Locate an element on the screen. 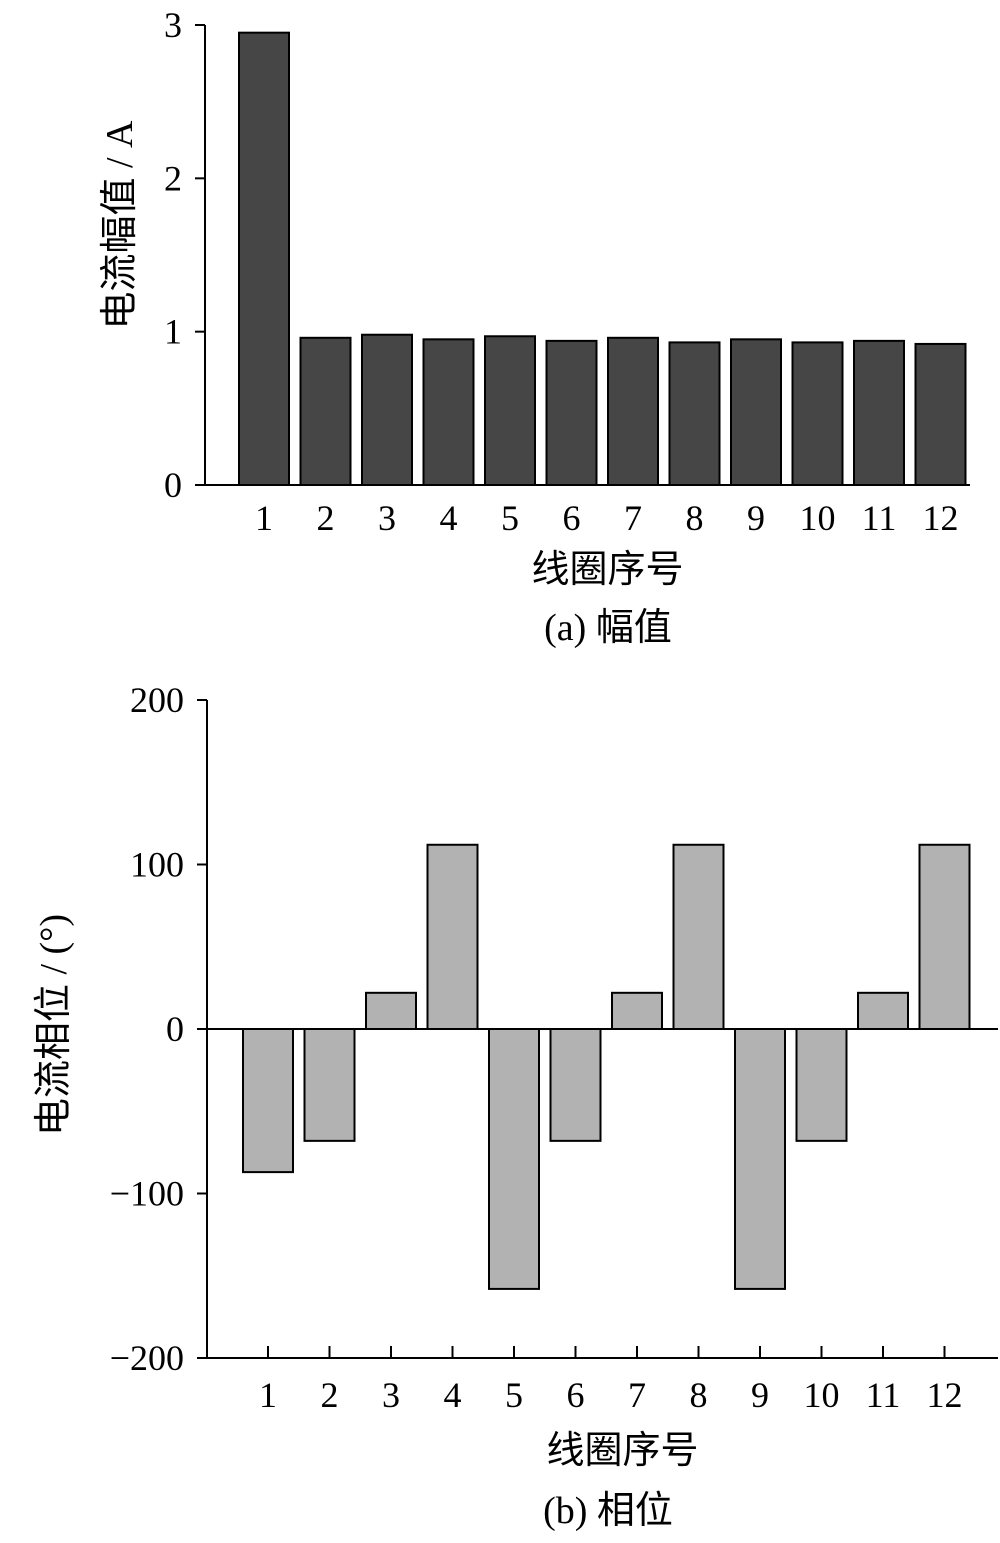 The height and width of the screenshot is (1543, 1000). y-tick-label: 1 is located at coordinates (173, 332).